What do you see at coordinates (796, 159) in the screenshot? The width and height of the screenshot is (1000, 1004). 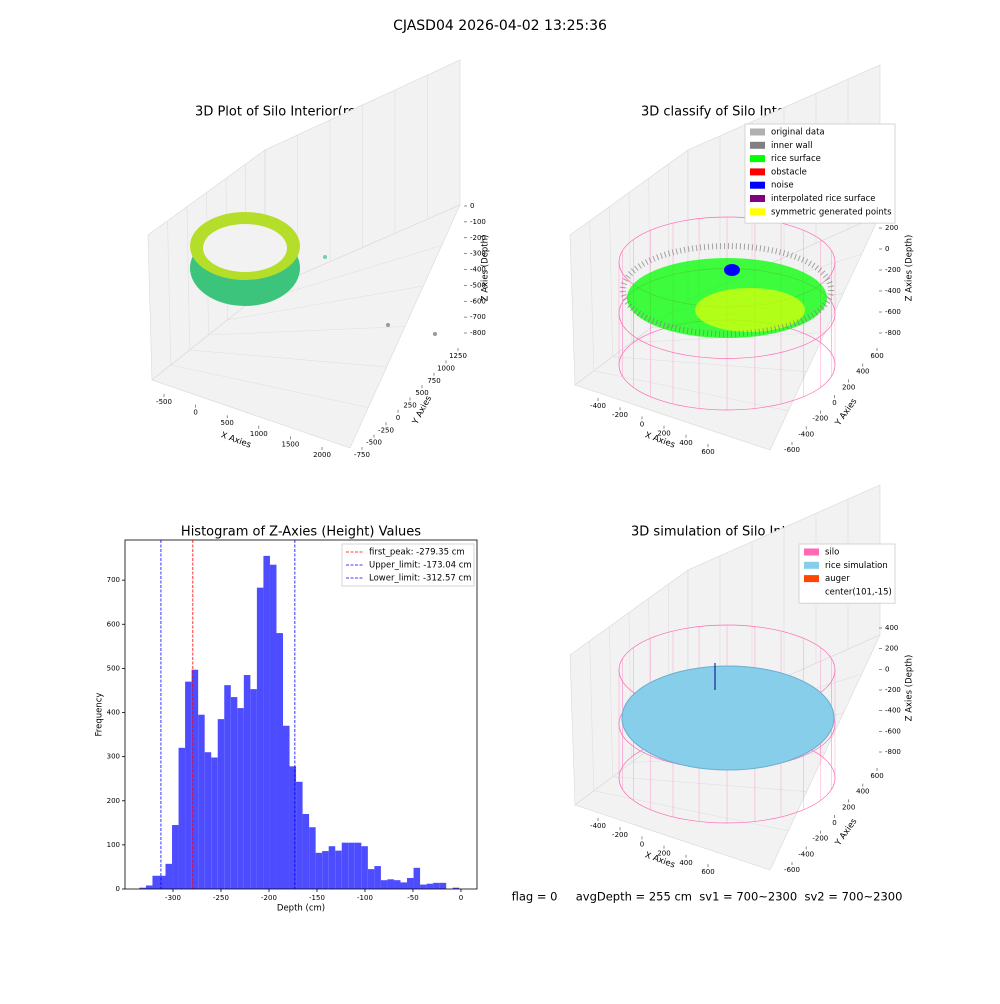 I see `legend-label: rice surface` at bounding box center [796, 159].